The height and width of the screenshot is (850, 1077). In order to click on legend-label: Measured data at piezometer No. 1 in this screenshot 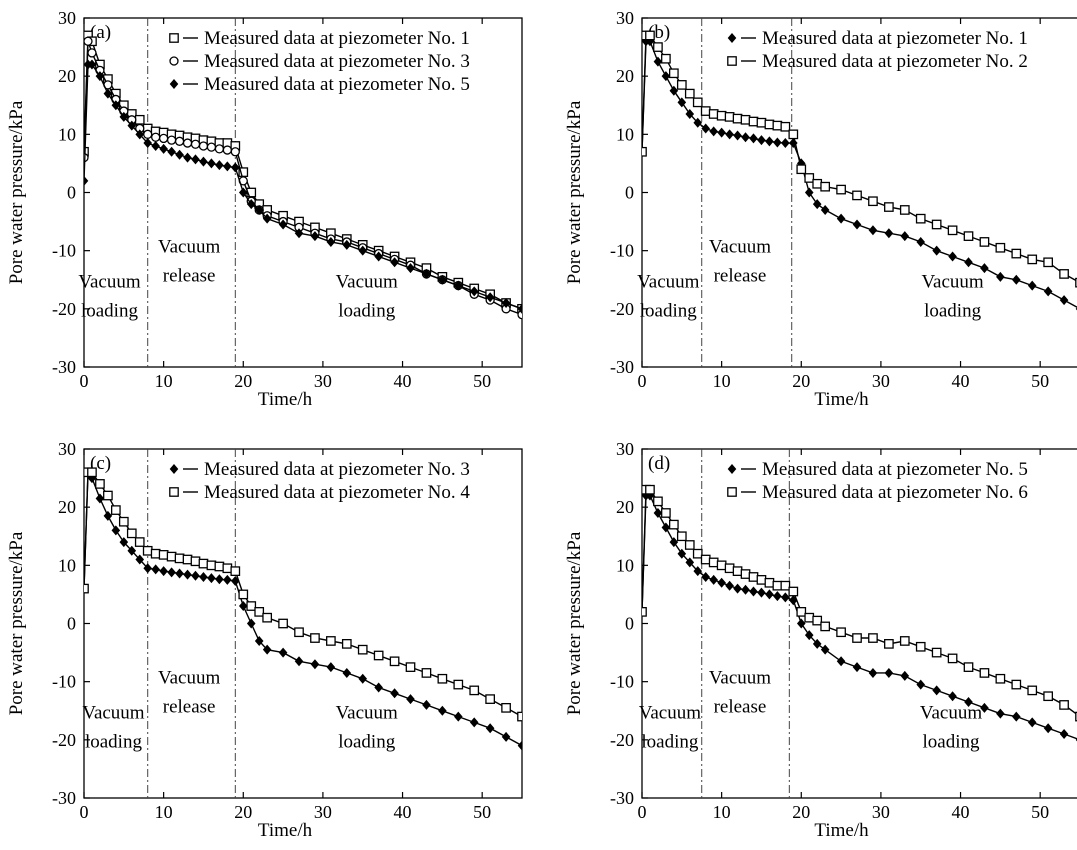, I will do `click(895, 38)`.